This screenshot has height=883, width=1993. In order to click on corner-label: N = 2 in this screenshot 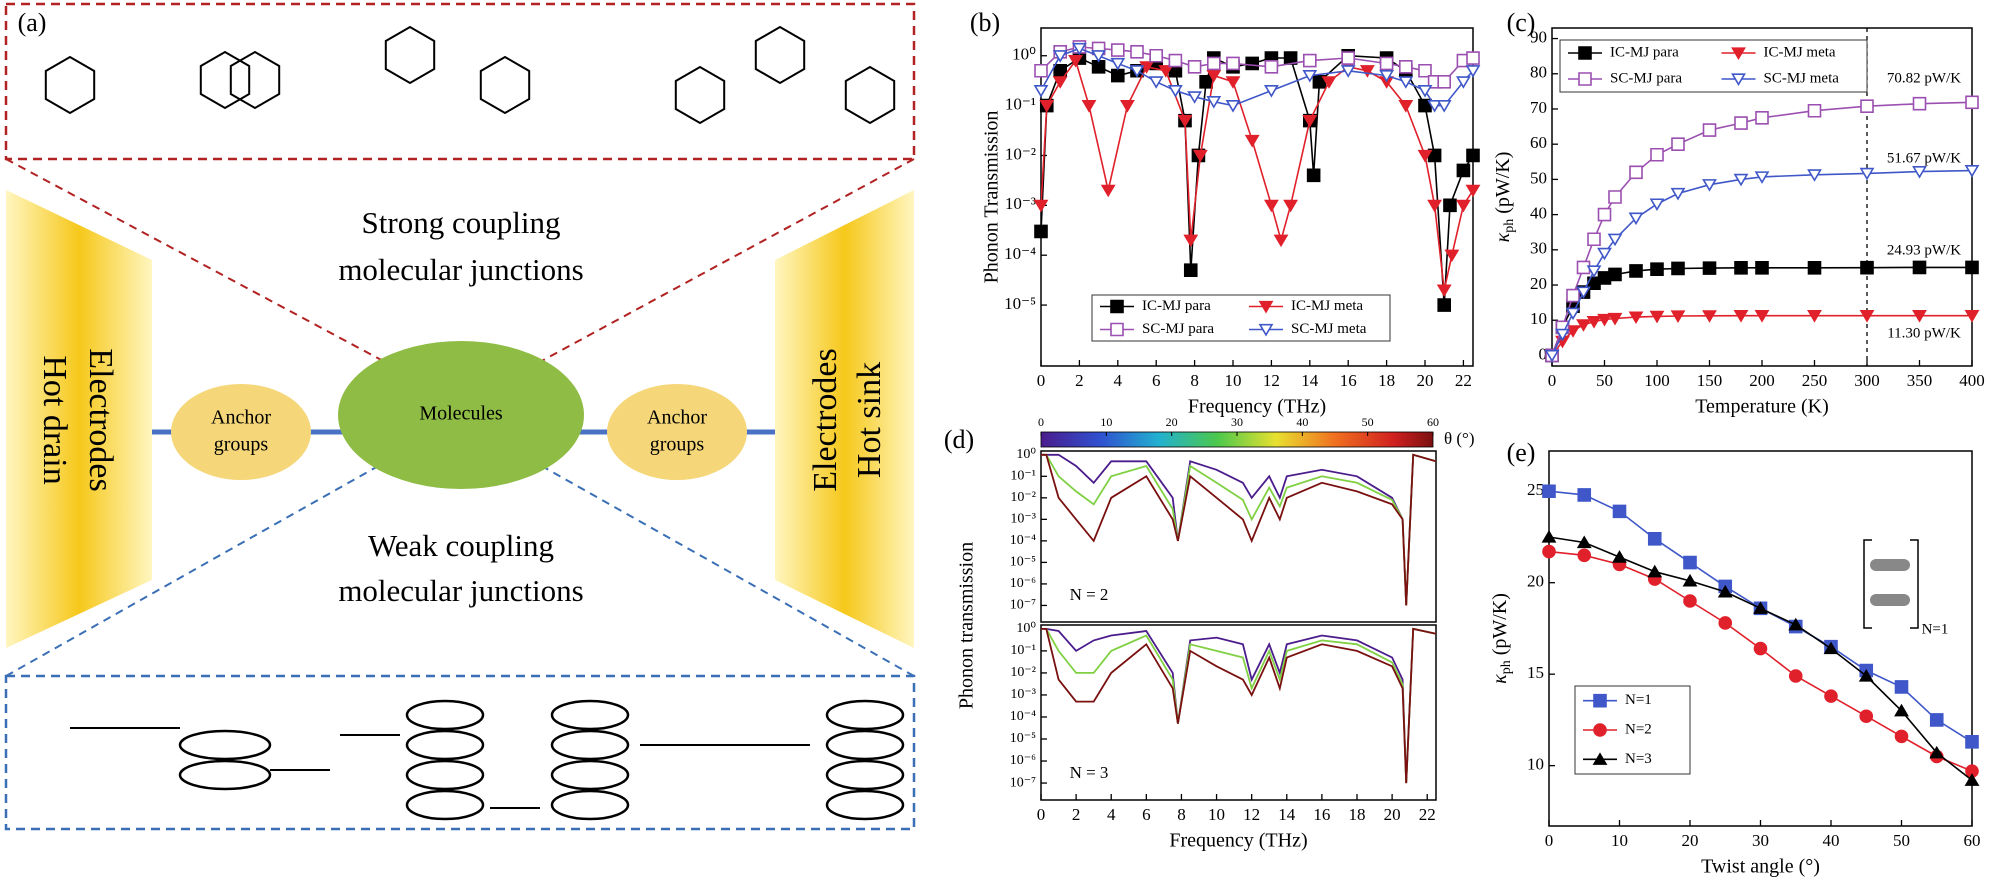, I will do `click(1089, 594)`.